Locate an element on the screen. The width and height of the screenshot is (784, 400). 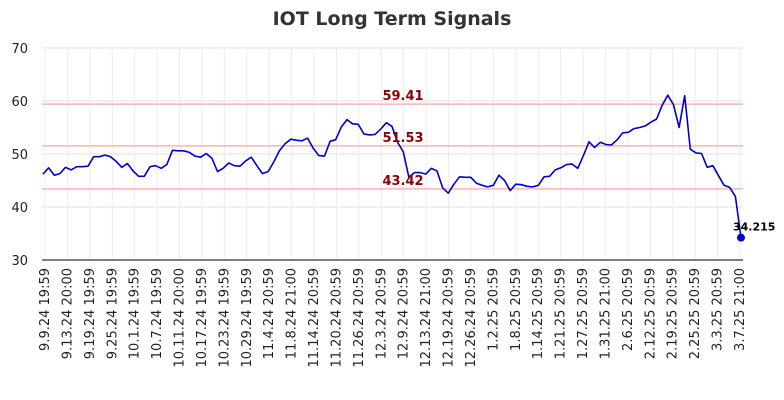
x-tick-label: 2.6.25 20:59 is located at coordinates (628, 309).